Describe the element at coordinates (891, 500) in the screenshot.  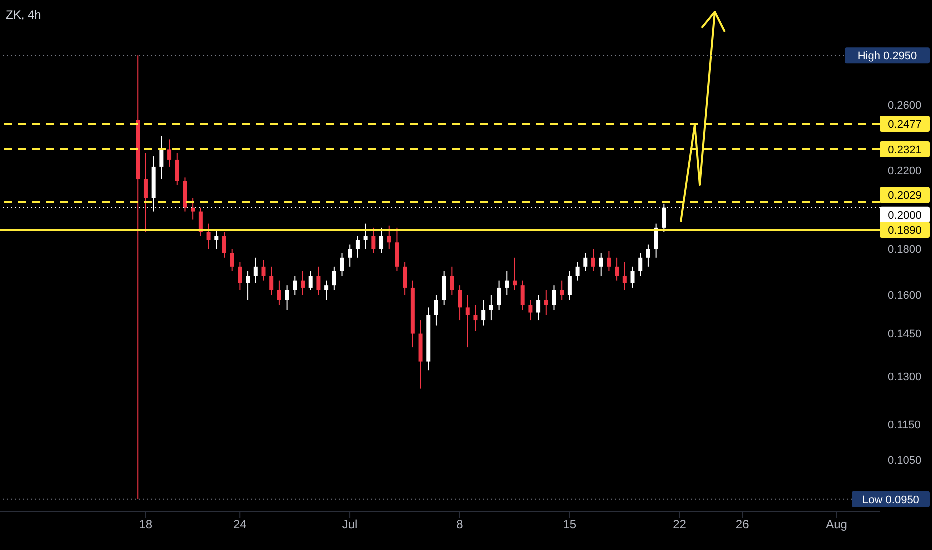
I see `ref-line-label: Low 0.0950` at that location.